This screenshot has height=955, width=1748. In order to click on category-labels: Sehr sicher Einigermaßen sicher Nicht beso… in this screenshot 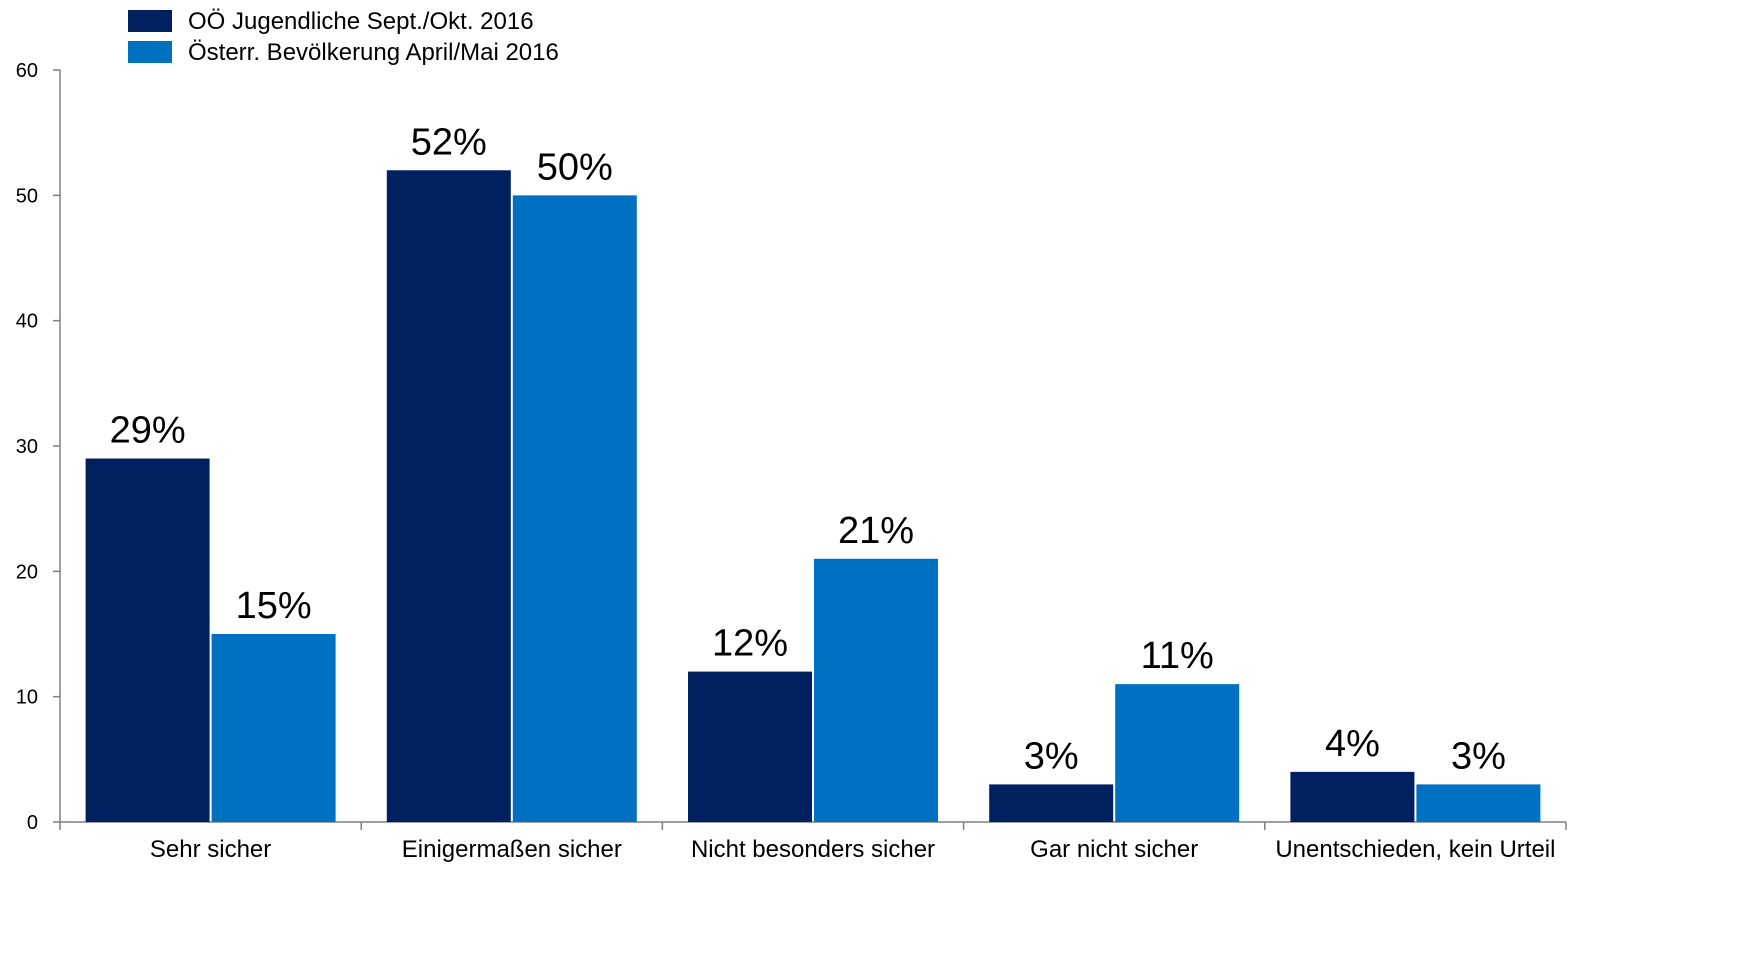, I will do `click(853, 849)`.